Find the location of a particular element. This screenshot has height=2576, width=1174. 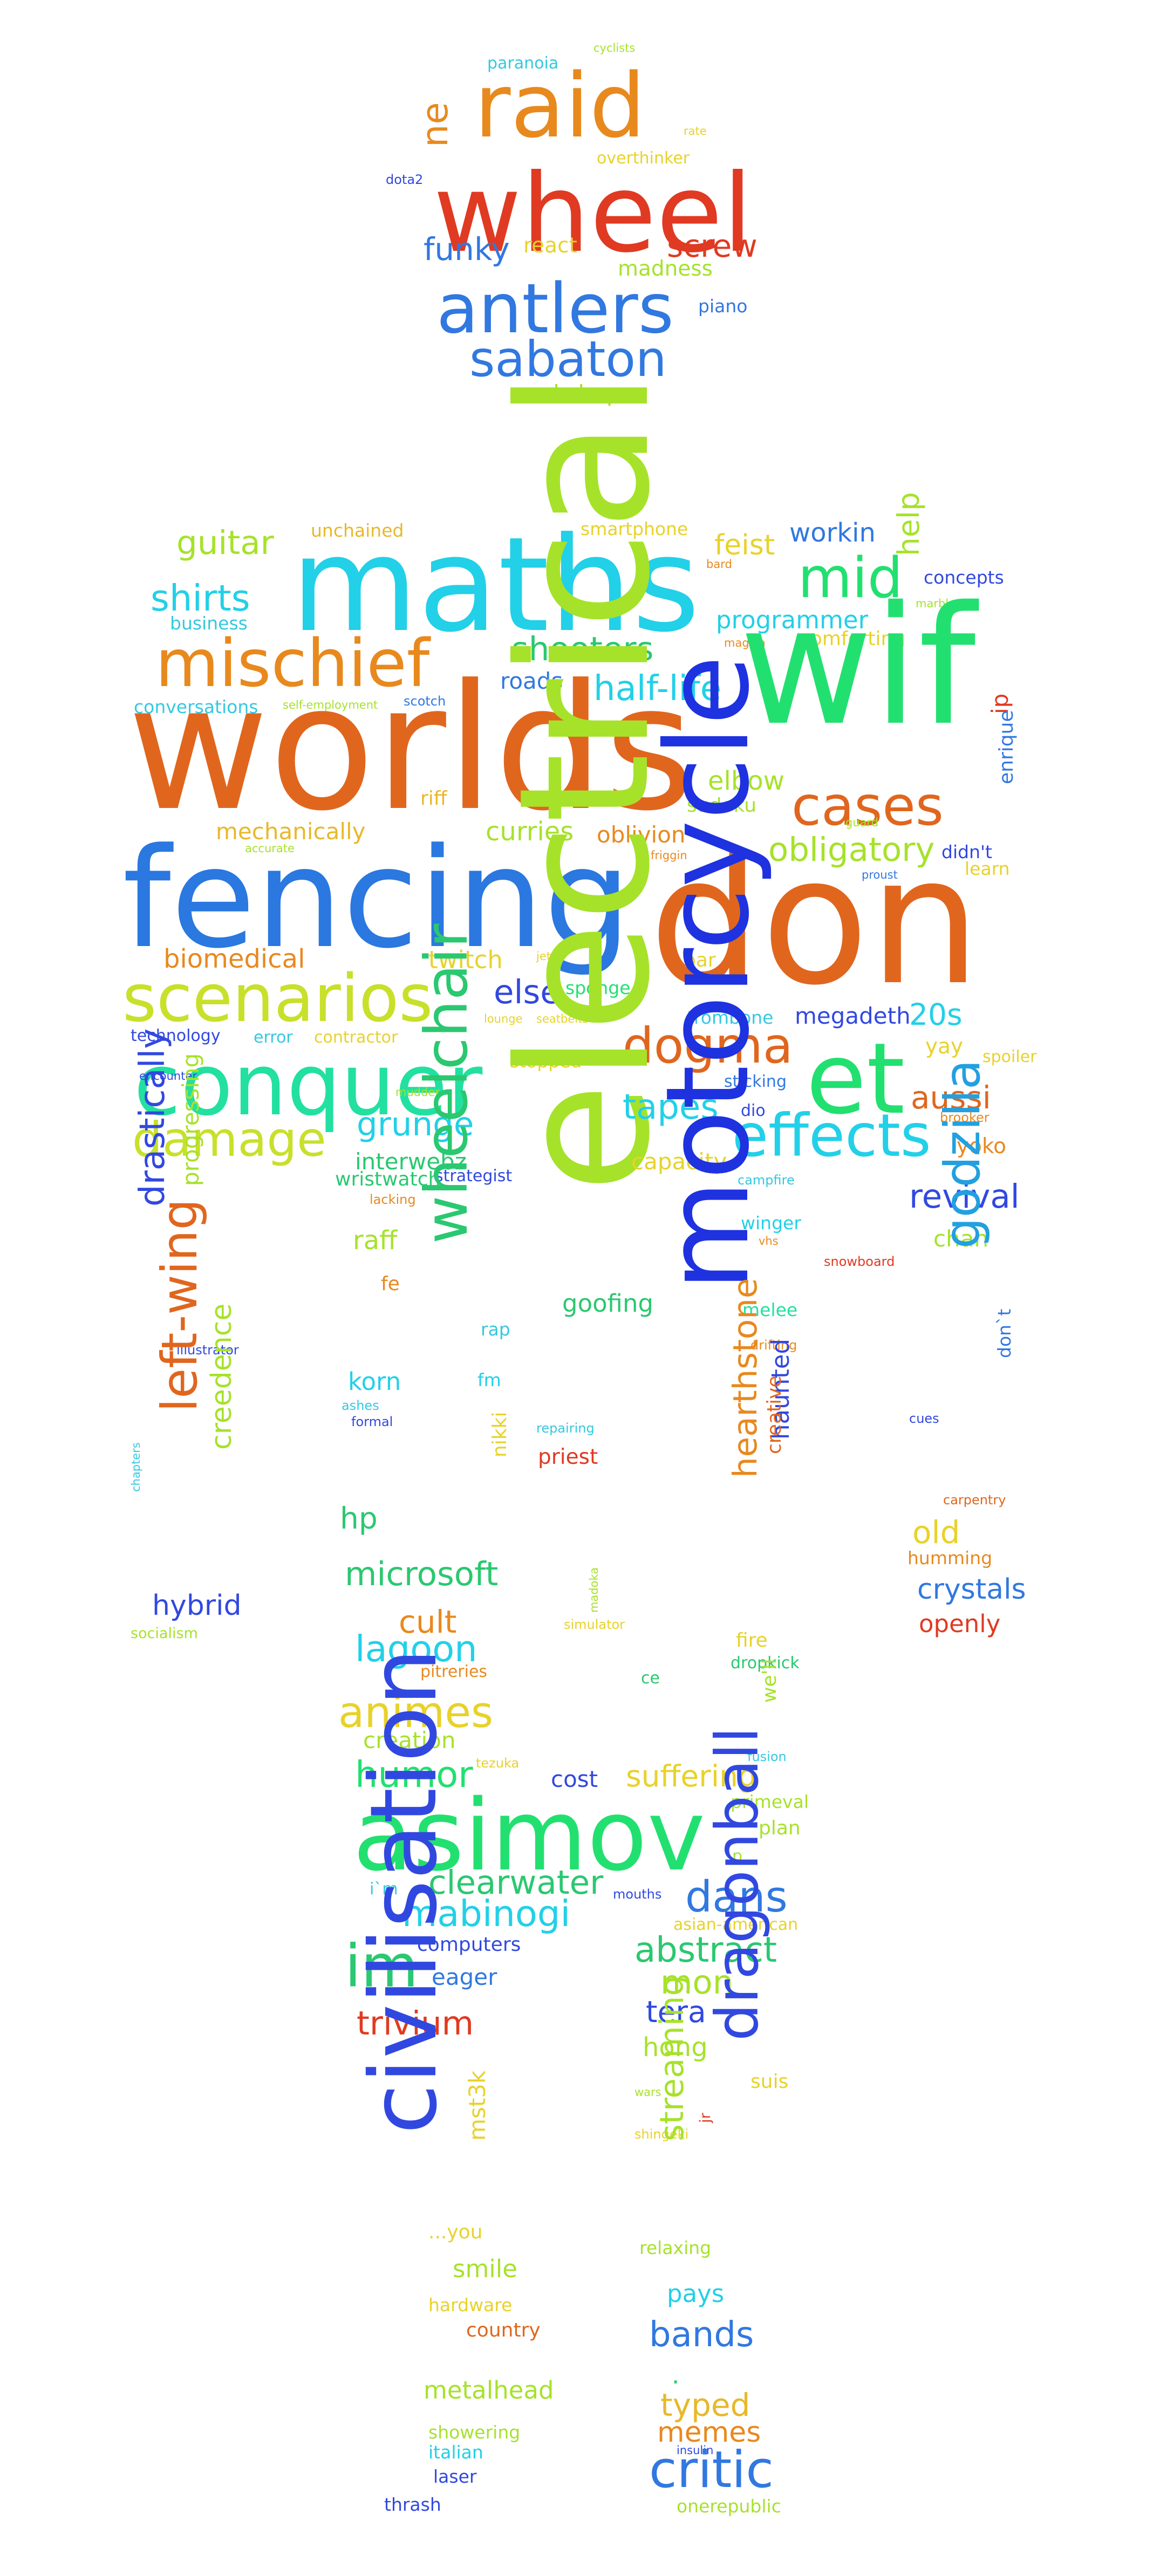

cloud-word: self-employment is located at coordinates (330, 704).